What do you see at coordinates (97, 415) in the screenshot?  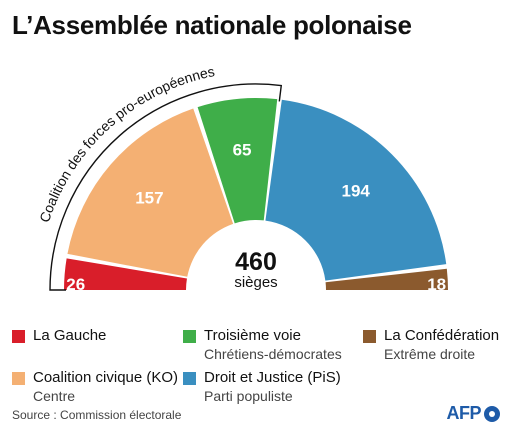 I see `source-note: Source : Commission électorale` at bounding box center [97, 415].